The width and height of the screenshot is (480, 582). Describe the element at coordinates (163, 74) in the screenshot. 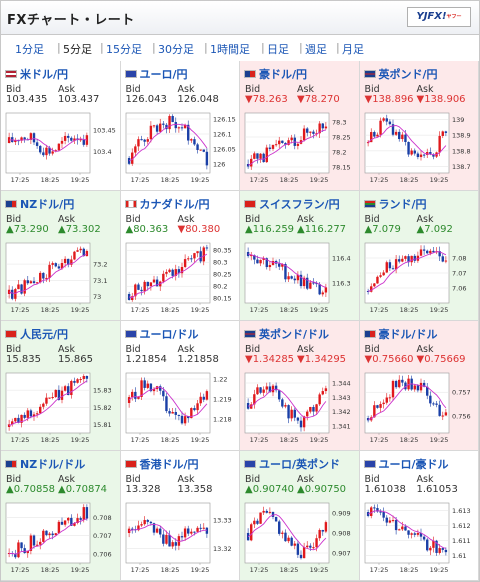

I see `pair-name-link: ユーロ/円` at that location.